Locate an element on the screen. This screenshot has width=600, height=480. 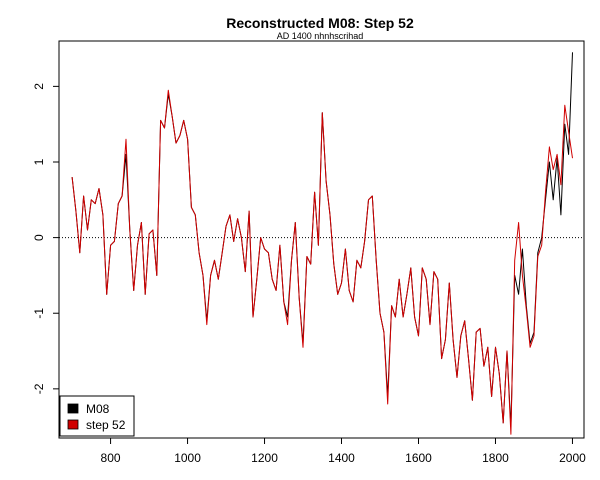
y-axis: -2 -1 0 1 2 is located at coordinates (45, 238).